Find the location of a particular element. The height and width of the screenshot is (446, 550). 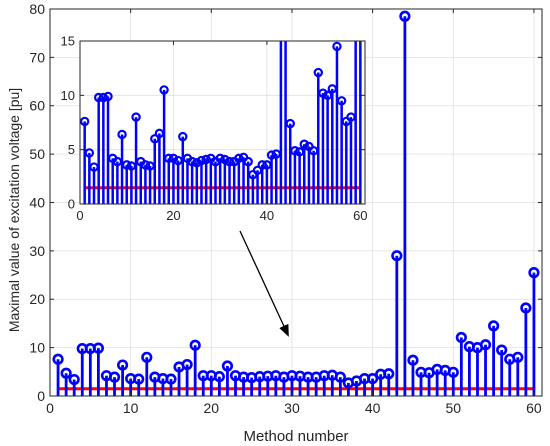

inset-xtick-label: 40 is located at coordinates (267, 215).